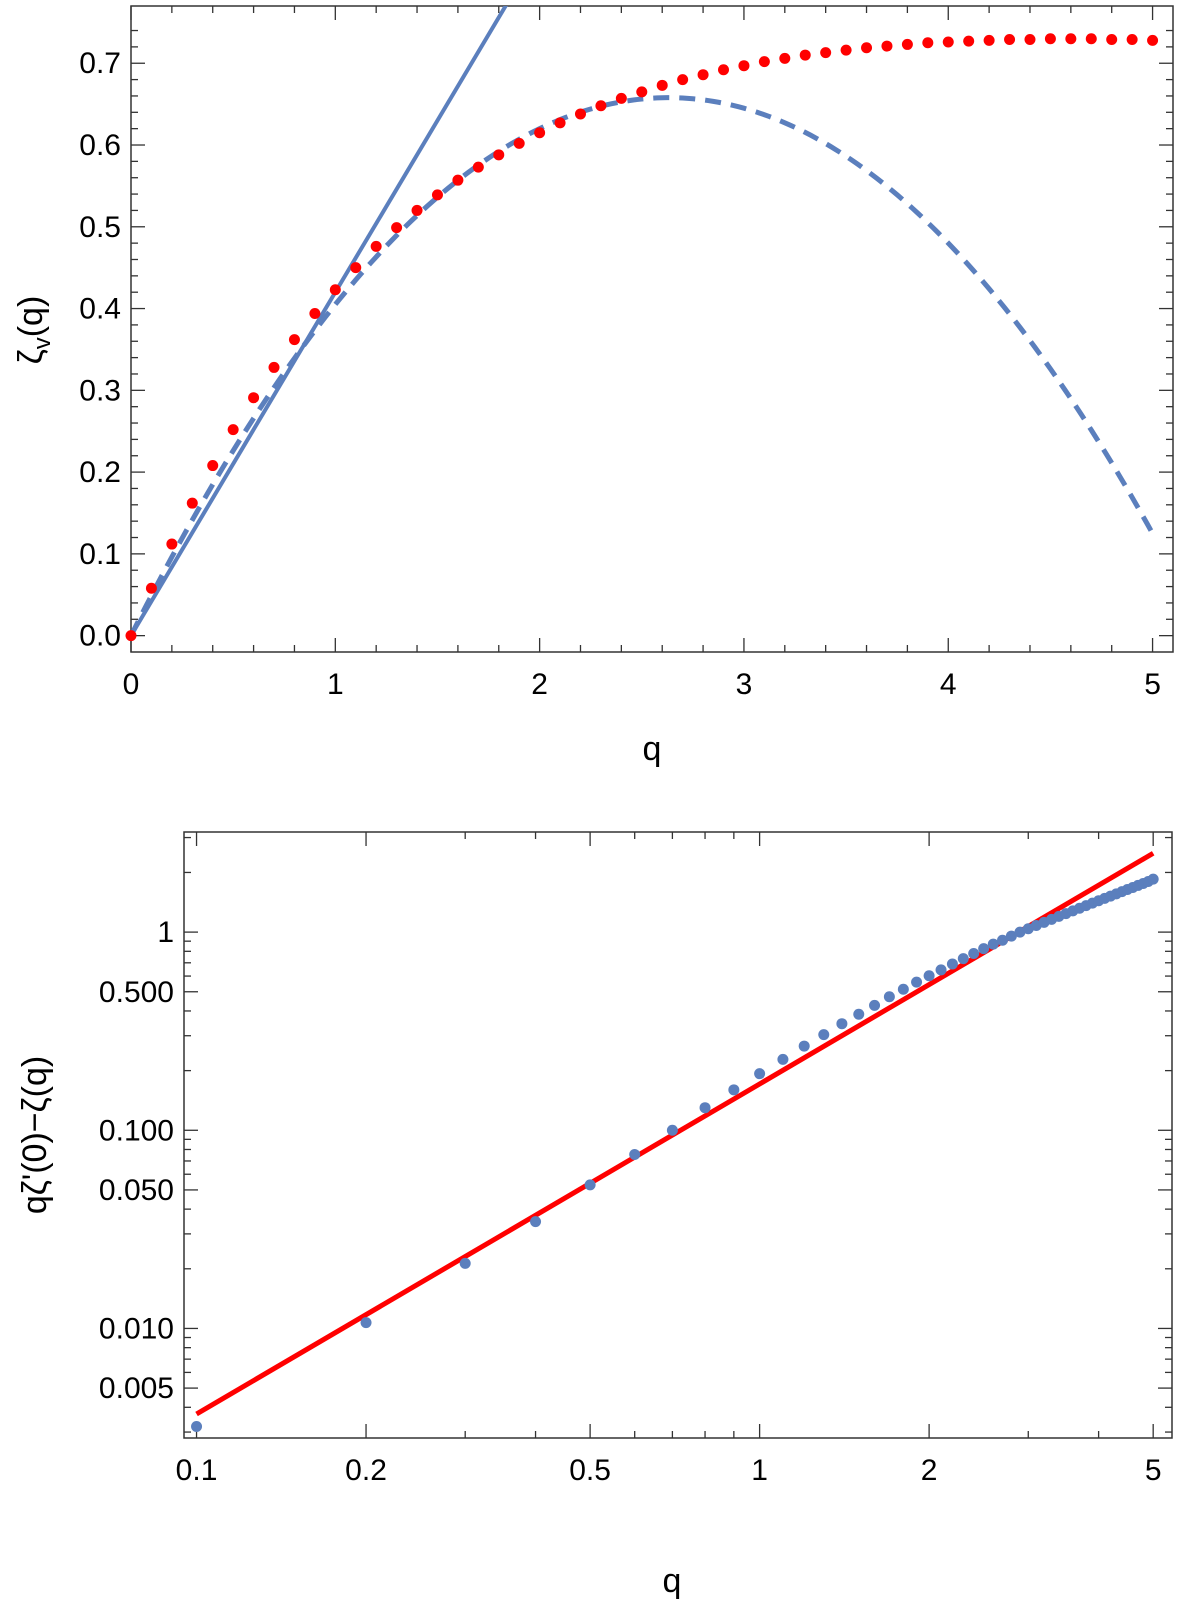 The image size is (1200, 1602). I want to click on x-tick-label: 5, so click(1152, 684).